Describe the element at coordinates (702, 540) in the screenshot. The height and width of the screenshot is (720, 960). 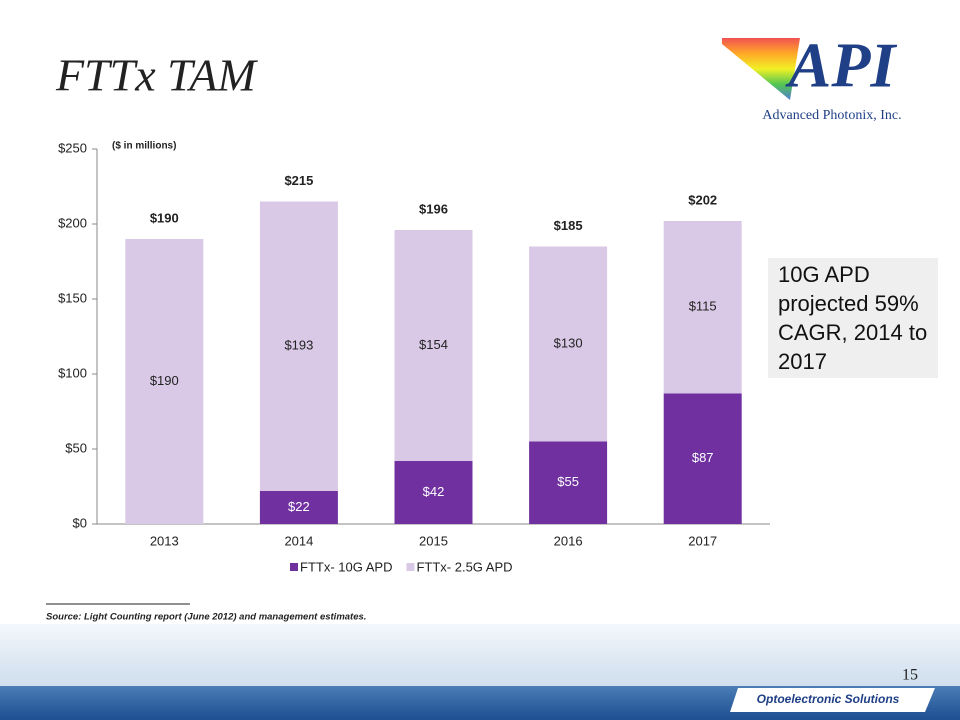
I see `x-tick-label: 2017` at that location.